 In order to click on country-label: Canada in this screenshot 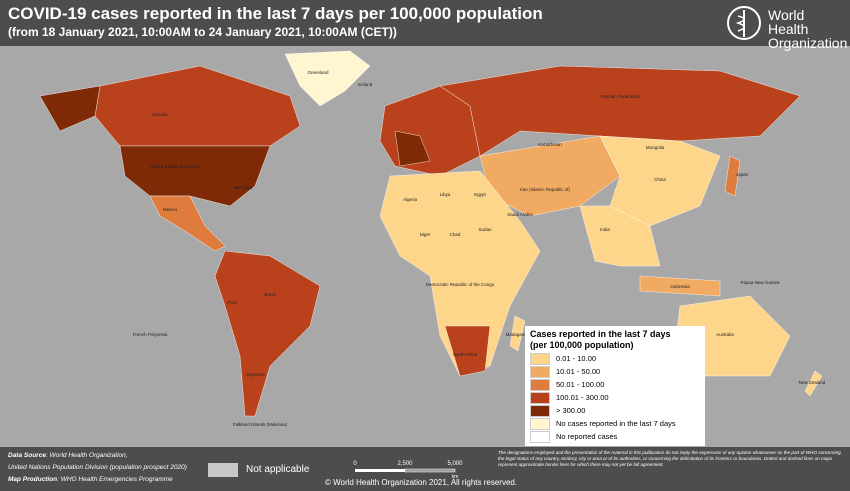, I will do `click(160, 114)`.